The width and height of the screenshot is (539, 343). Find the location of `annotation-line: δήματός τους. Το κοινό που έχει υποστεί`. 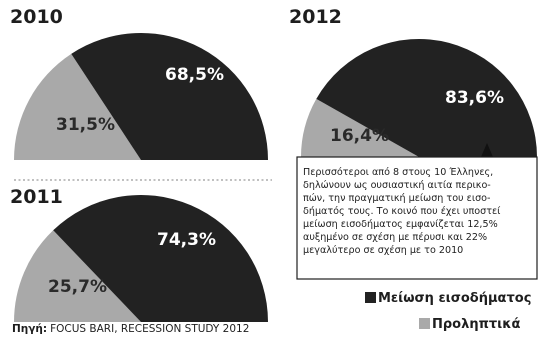

annotation-line: δήματός τους. Το κοινό που έχει υποστεί is located at coordinates (402, 211).